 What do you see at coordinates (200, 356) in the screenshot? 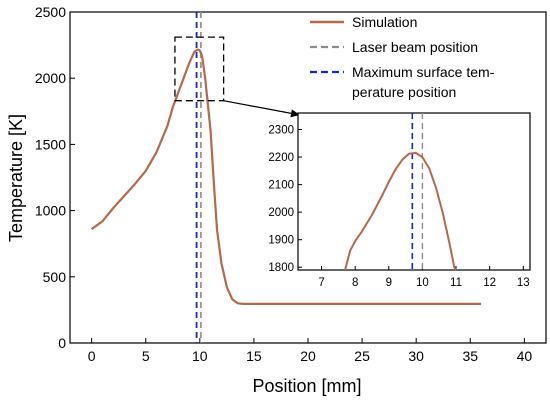
I see `x-tick-label: 10` at bounding box center [200, 356].